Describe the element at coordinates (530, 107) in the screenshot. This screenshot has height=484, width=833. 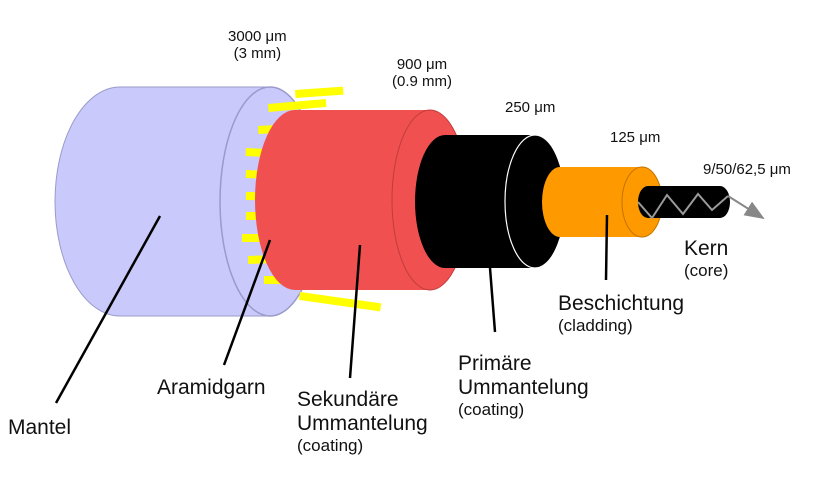
I see `dimension-primary: 250 μm` at that location.